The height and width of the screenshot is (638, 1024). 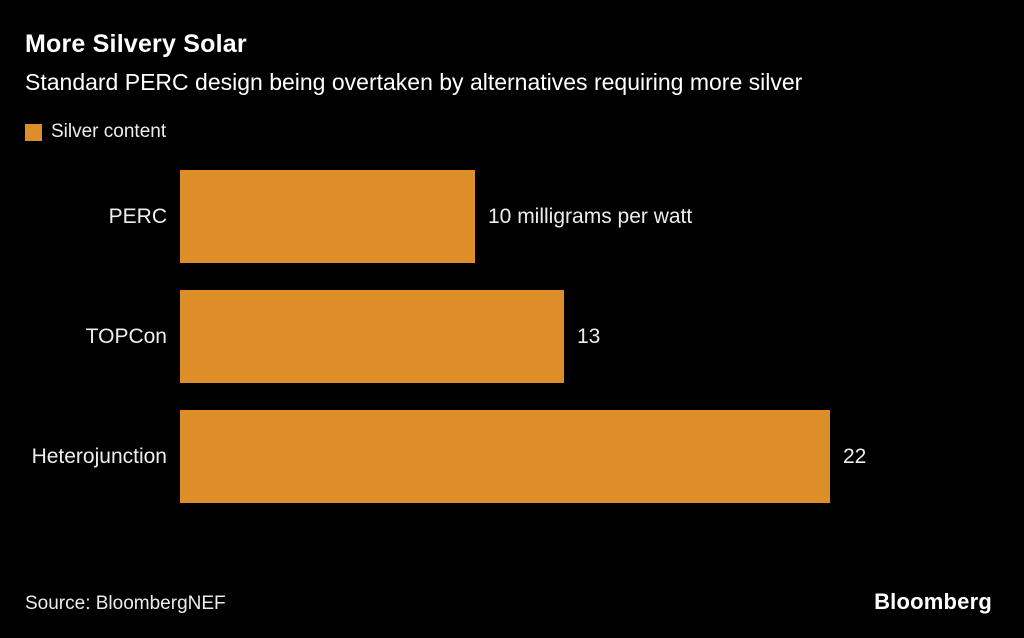 I want to click on bar-row-topcon: TOPCon 13, so click(x=512, y=336).